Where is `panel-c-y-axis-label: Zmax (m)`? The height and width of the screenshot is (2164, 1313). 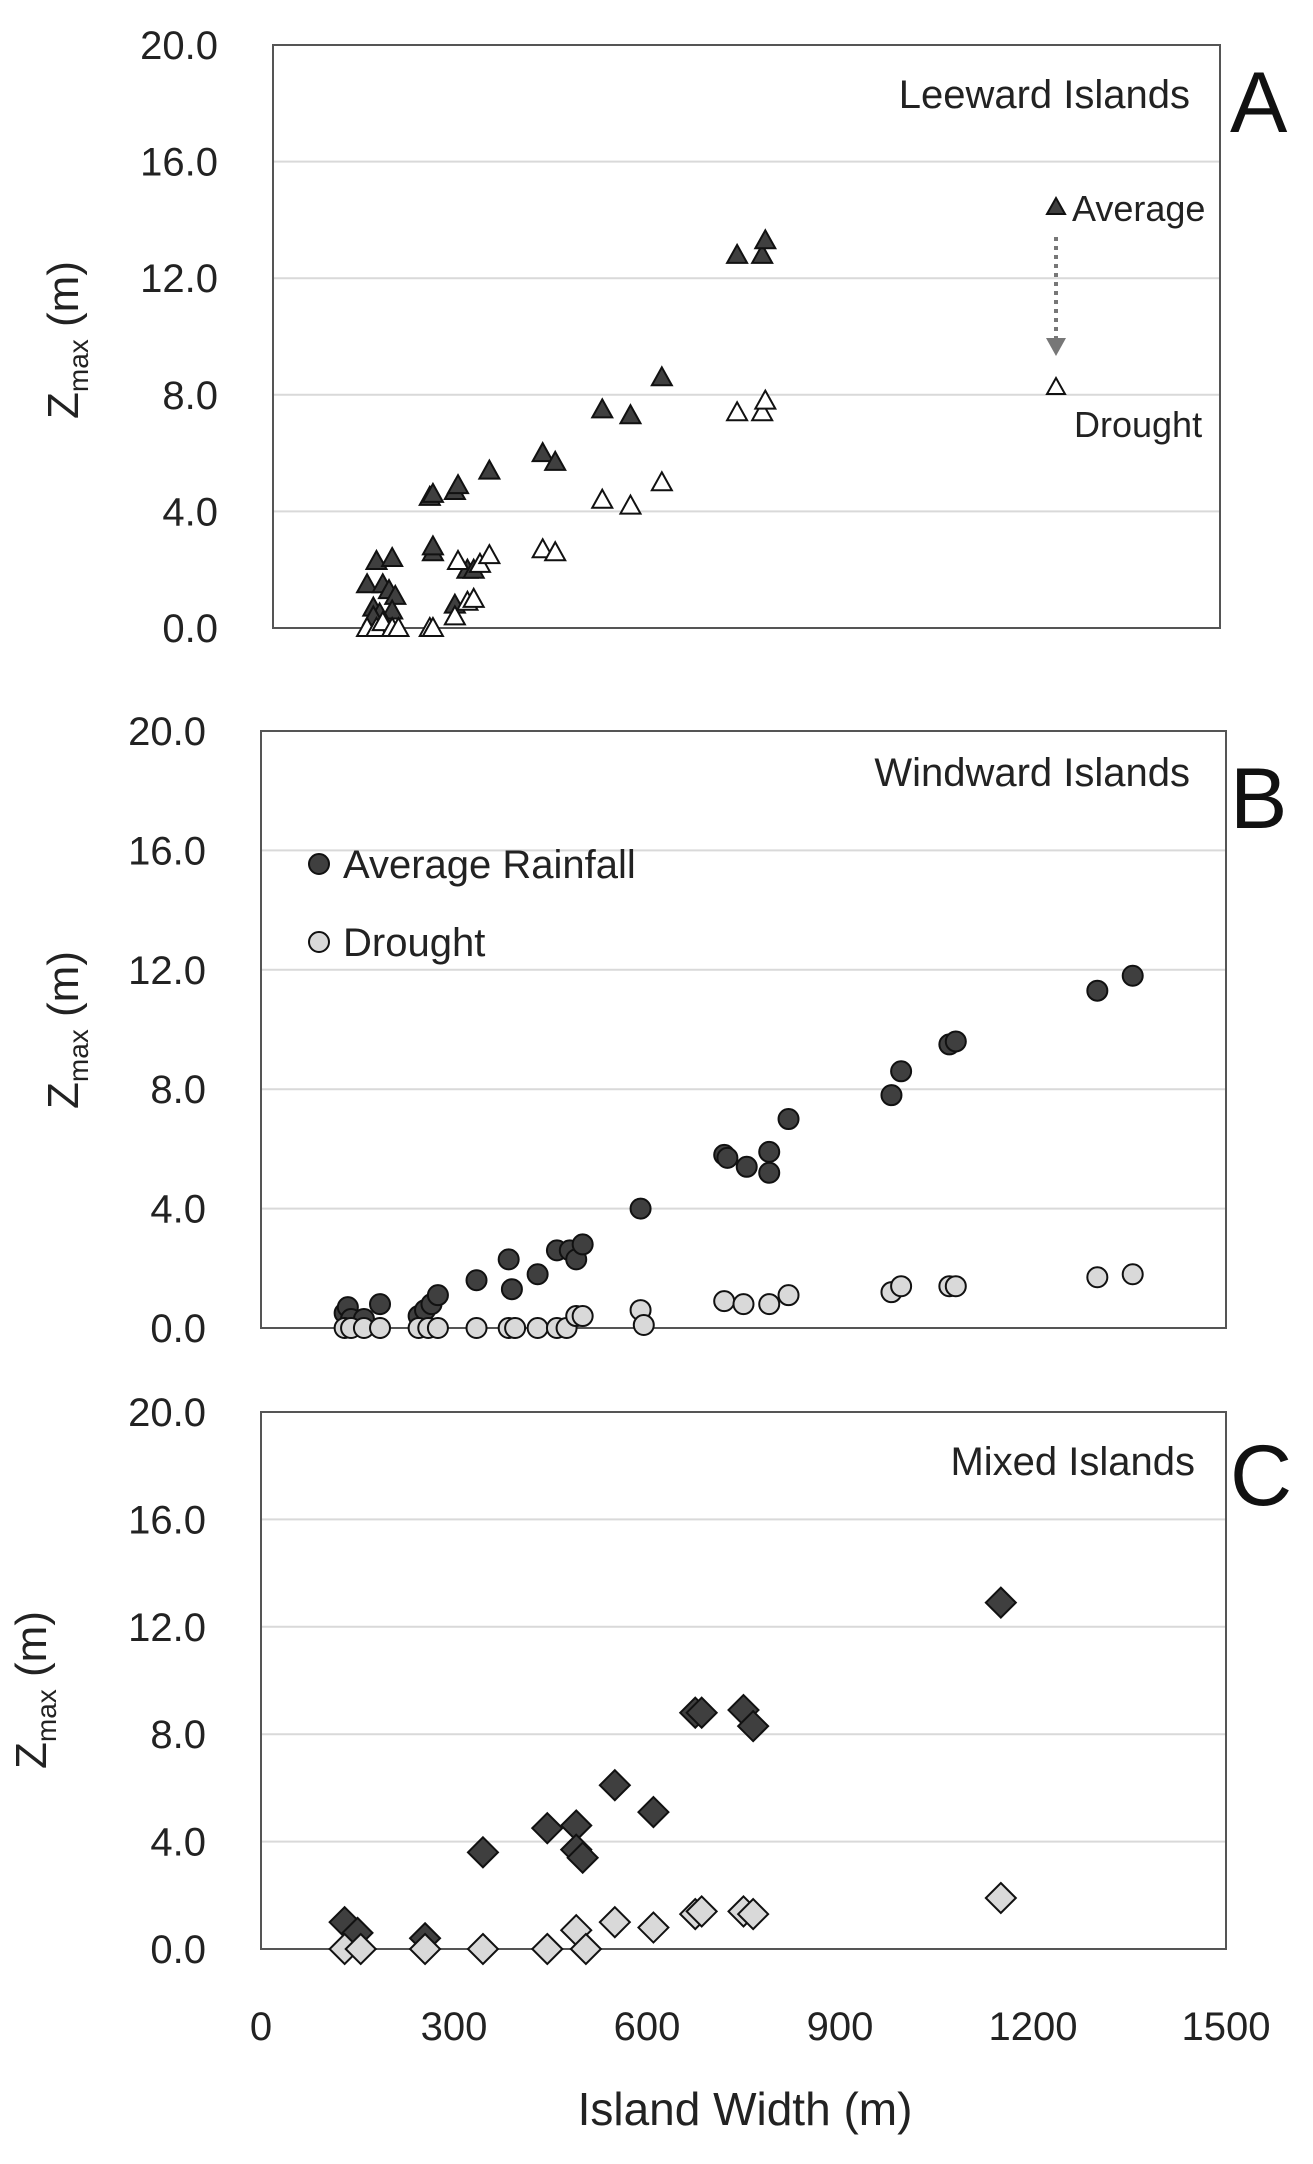 panel-c-y-axis-label: Zmax (m) is located at coordinates (34, 1690).